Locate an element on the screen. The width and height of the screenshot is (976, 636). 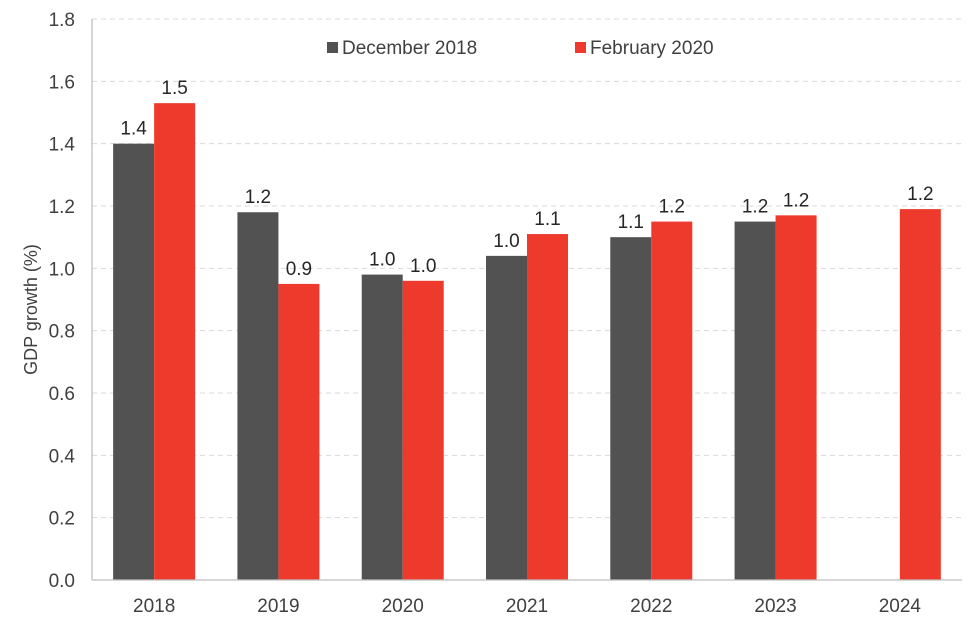
y-tick-label: 1.4 is located at coordinates (62, 145).